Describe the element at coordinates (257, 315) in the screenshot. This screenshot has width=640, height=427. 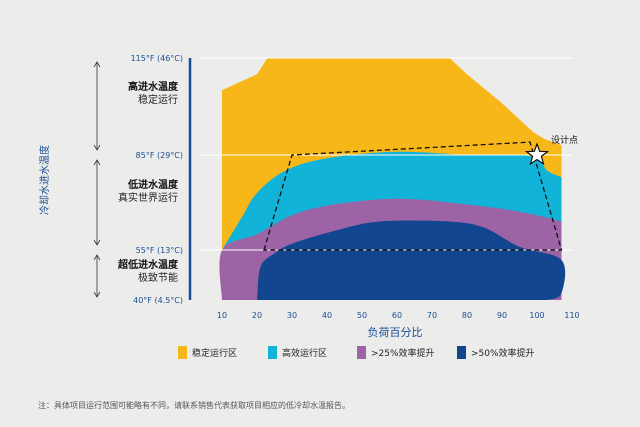
I see `x-tick-label: 20` at that location.